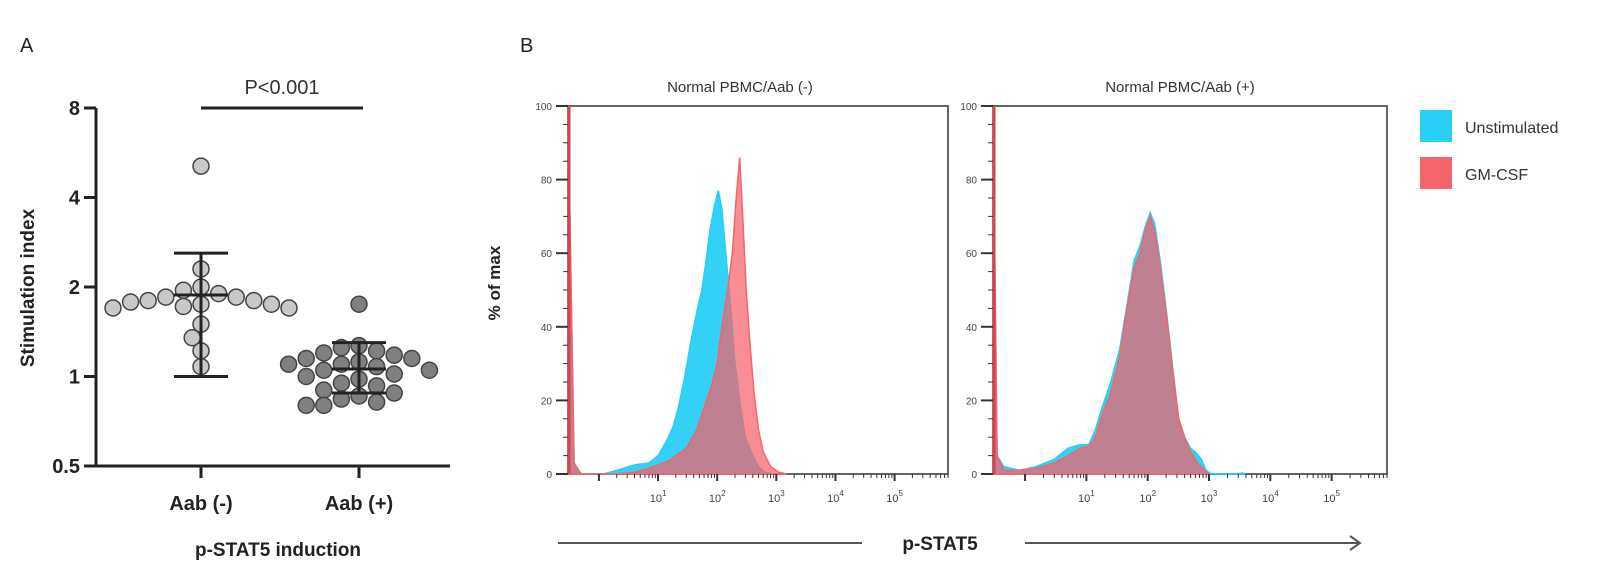  What do you see at coordinates (75, 199) in the screenshot?
I see `a-y-tick-label: 4` at bounding box center [75, 199].